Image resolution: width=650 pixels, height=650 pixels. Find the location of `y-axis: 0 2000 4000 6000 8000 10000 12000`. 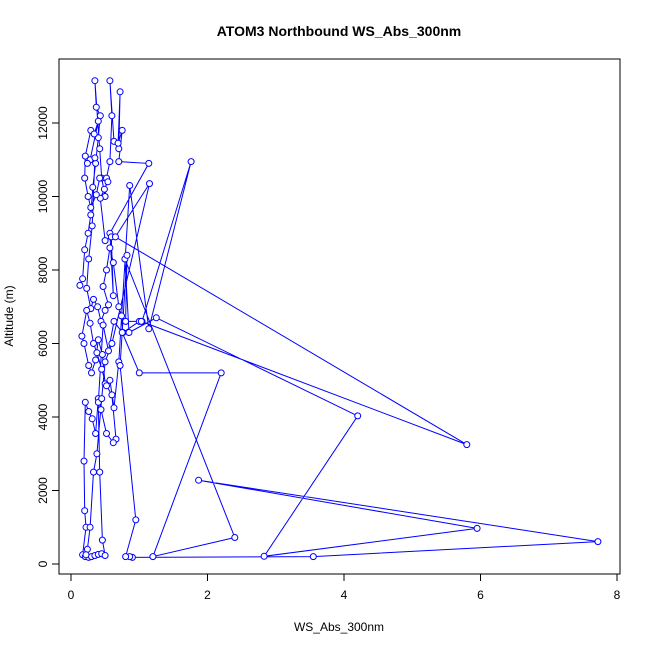

y-axis: 0 2000 4000 6000 8000 10000 12000 is located at coordinates (48, 336).